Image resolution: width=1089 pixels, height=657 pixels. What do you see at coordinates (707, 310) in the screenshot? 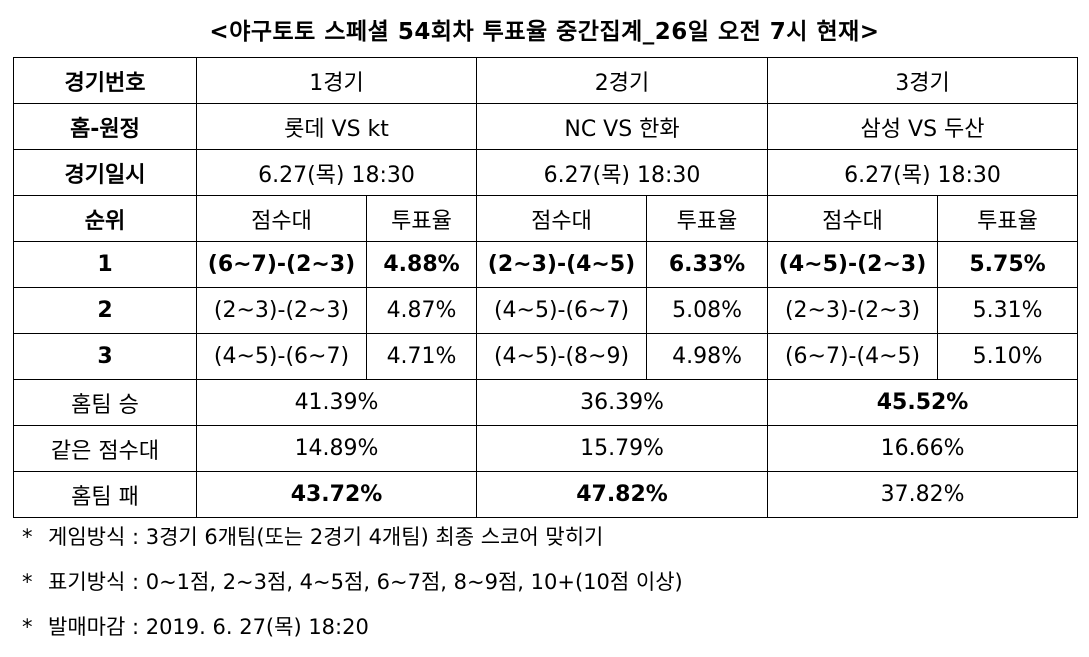
I see `vote-rate-cell: 5.08%` at bounding box center [707, 310].